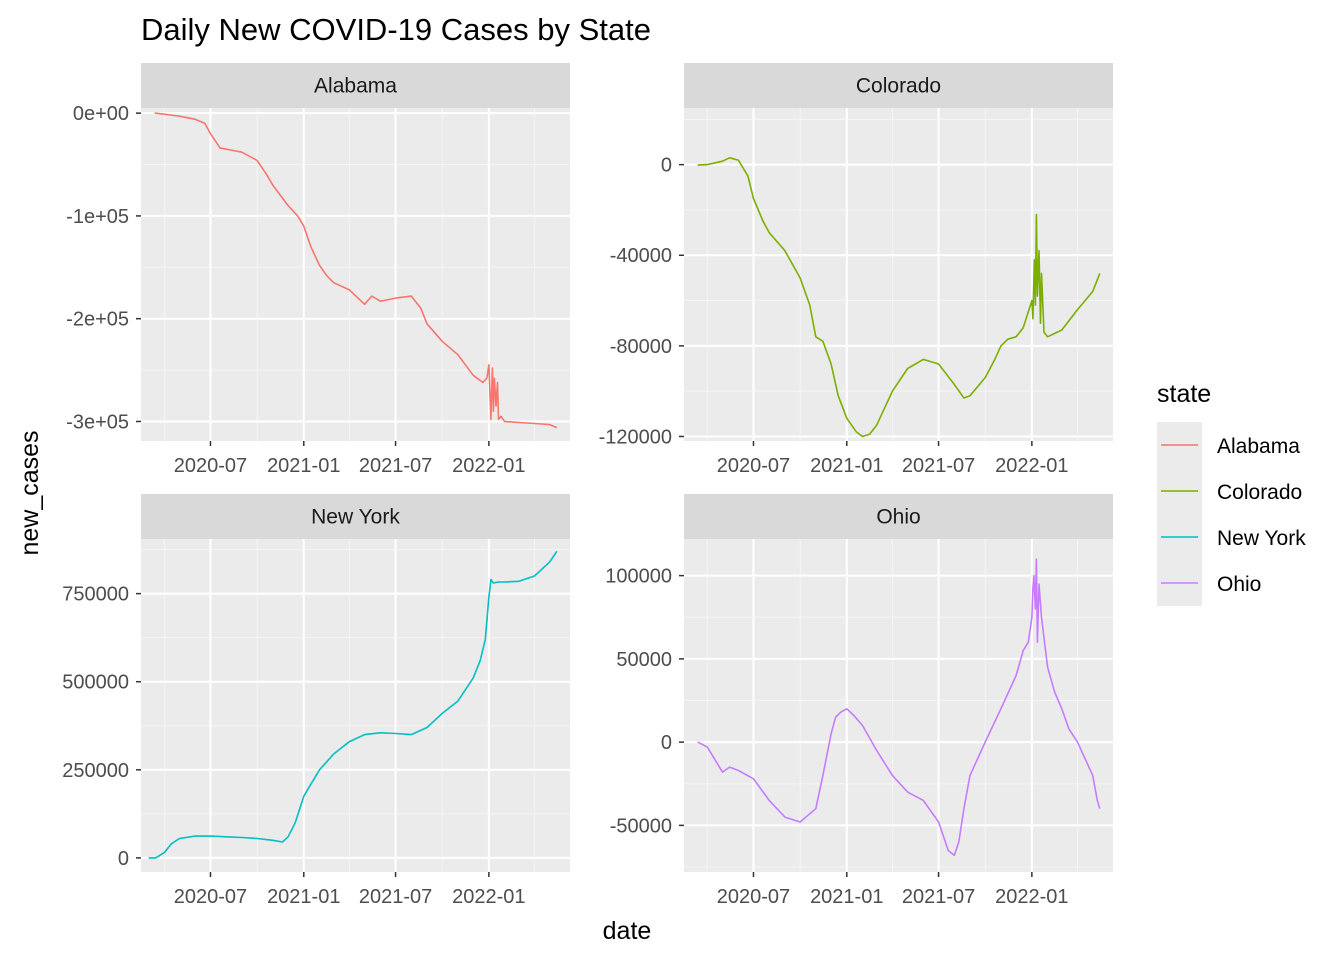 This screenshot has height=960, width=1344. What do you see at coordinates (641, 826) in the screenshot?
I see `y-tick-label: -50000` at bounding box center [641, 826].